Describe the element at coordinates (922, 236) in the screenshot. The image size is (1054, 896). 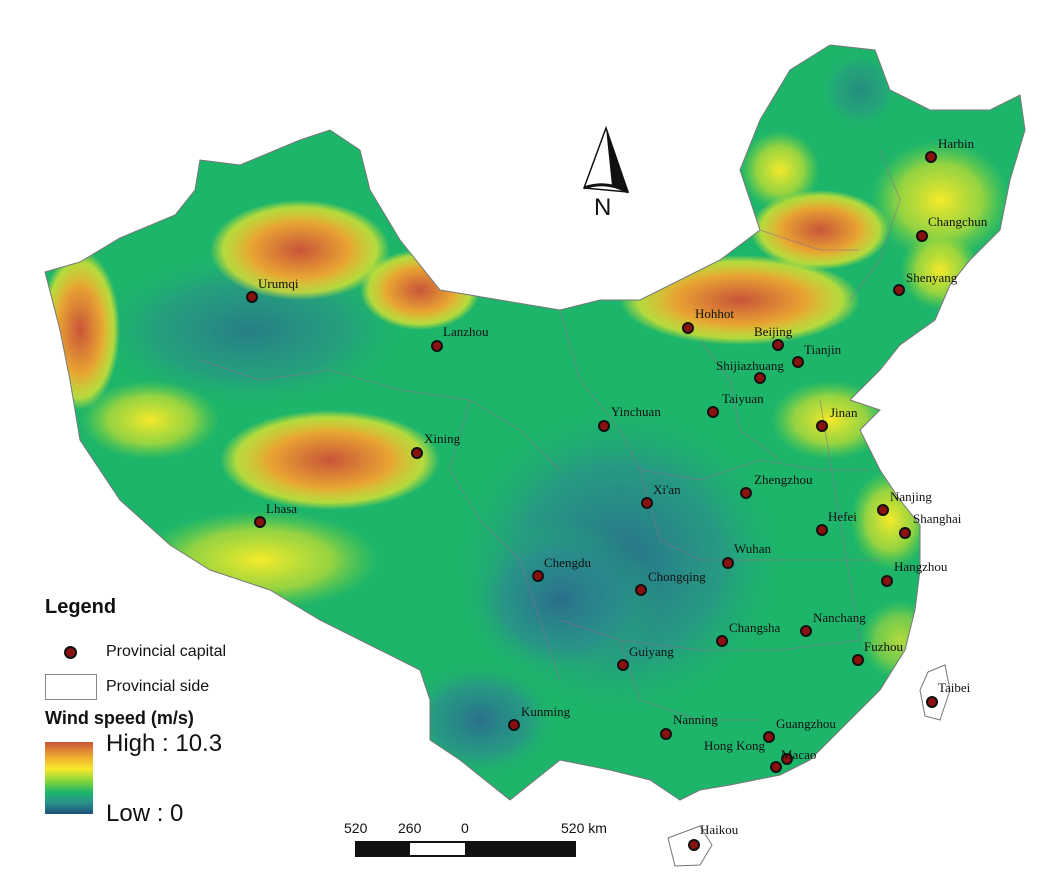
I see `capital-marker-changchun` at that location.